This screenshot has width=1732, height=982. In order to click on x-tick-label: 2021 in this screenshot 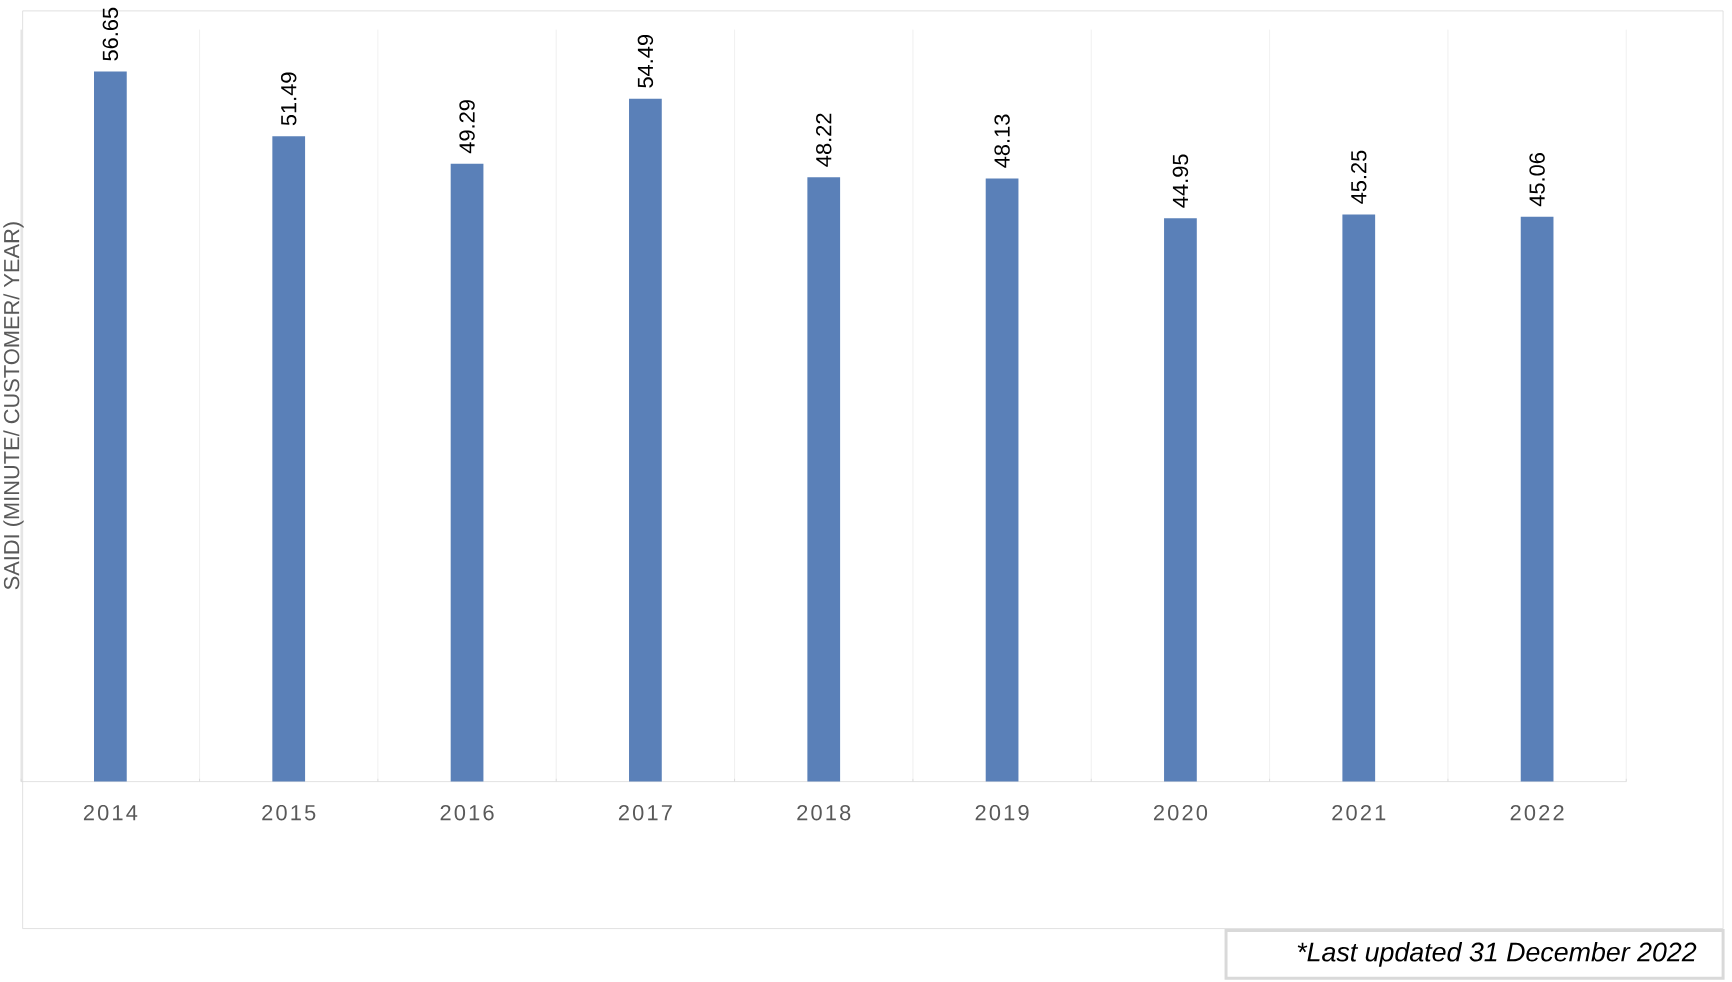, I will do `click(1359, 812)`.